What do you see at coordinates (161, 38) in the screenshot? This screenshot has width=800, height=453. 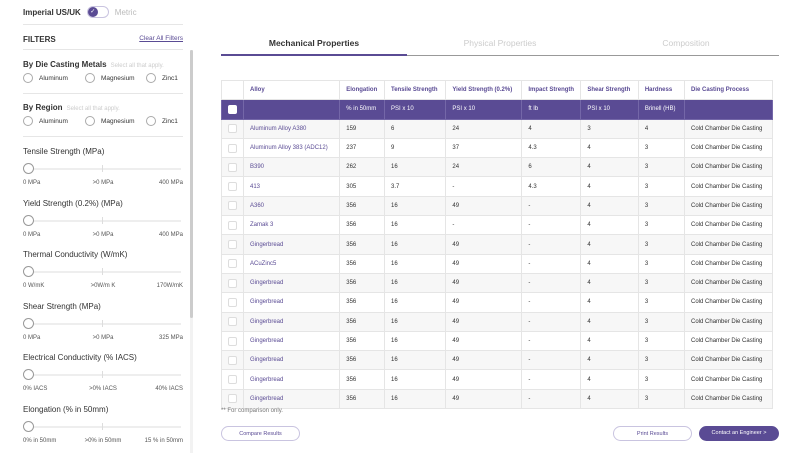 I see `clear-all-filters-link: Clear All Filters` at bounding box center [161, 38].